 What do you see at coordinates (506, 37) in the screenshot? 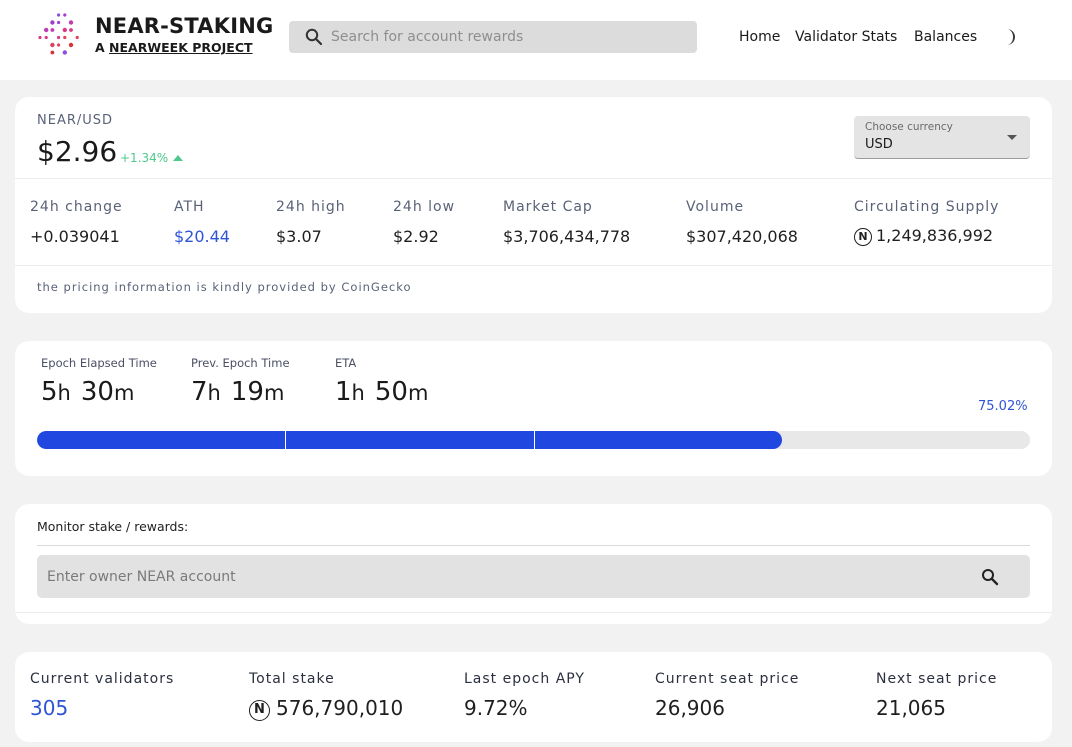
I see `search-input` at bounding box center [506, 37].